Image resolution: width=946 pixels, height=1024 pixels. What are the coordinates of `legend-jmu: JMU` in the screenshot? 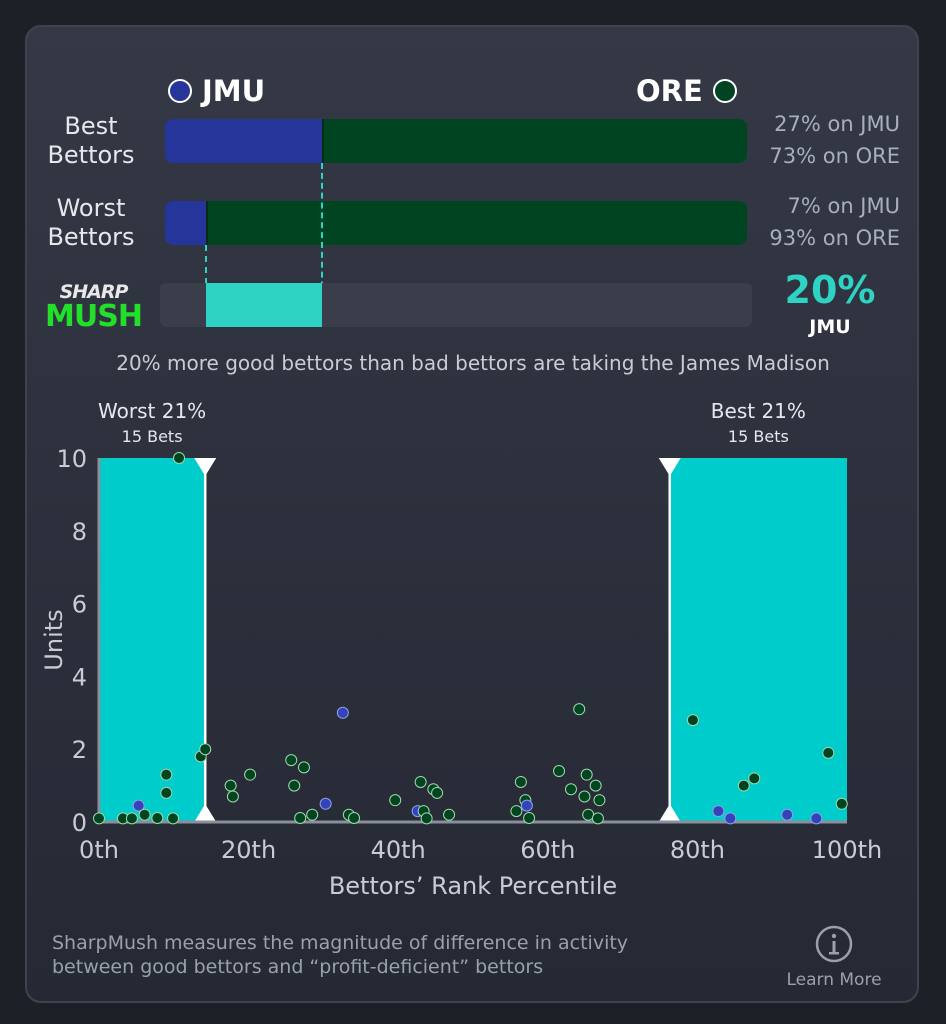 It's located at (216, 91).